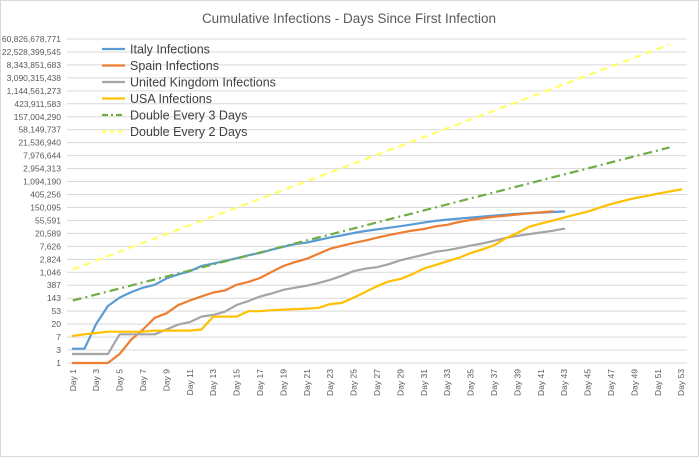 The width and height of the screenshot is (699, 457). I want to click on y-tick-label: 1,094,190, so click(42, 182).